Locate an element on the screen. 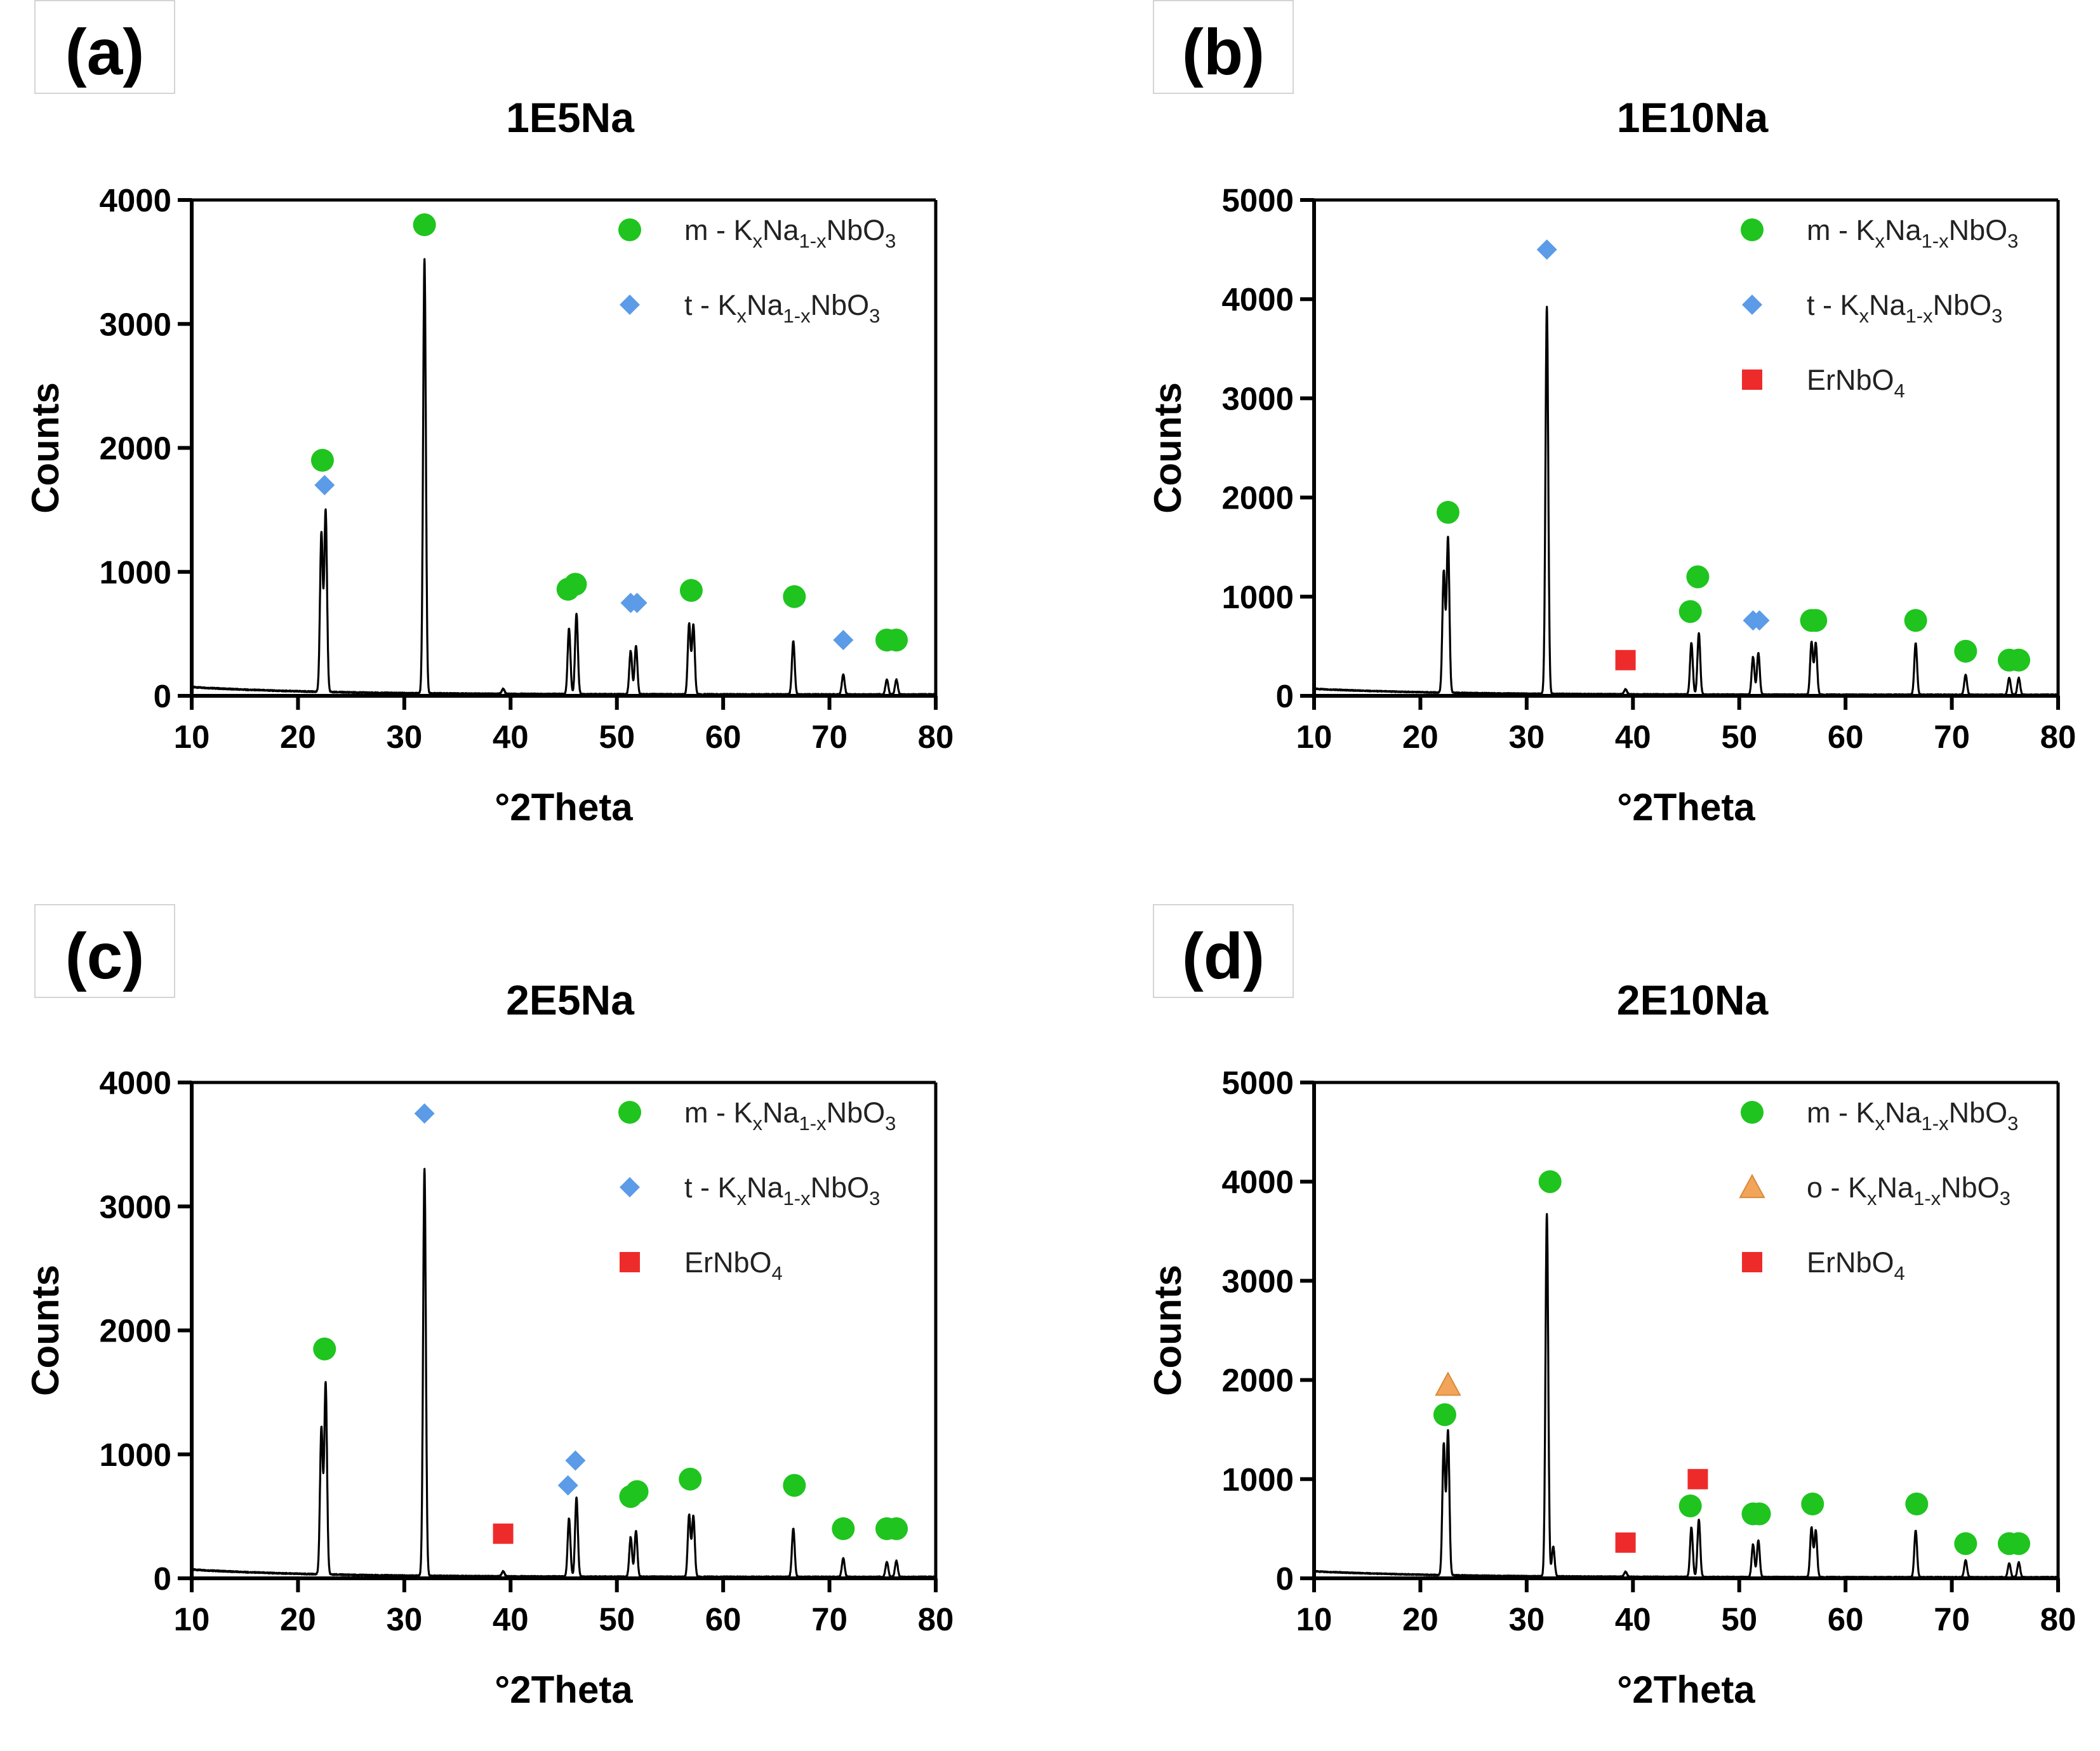 The width and height of the screenshot is (2100, 1751). chart-title: 2E5Na is located at coordinates (570, 999).